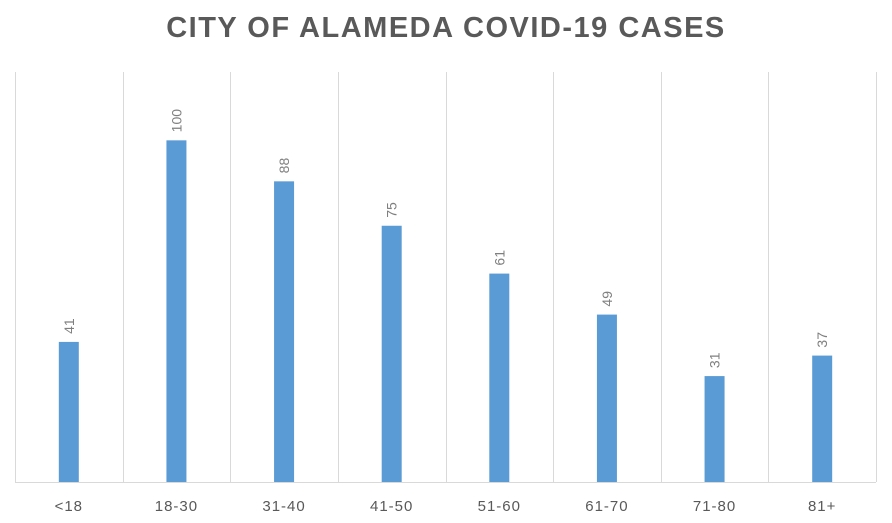 The height and width of the screenshot is (523, 892). Describe the element at coordinates (392, 210) in the screenshot. I see `data-label: 75` at that location.